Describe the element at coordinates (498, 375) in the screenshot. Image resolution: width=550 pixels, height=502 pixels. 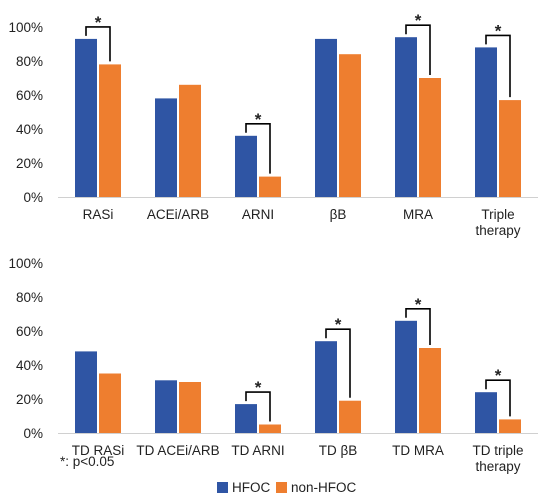
I see `significance-star-td-triple-therapy: *` at that location.